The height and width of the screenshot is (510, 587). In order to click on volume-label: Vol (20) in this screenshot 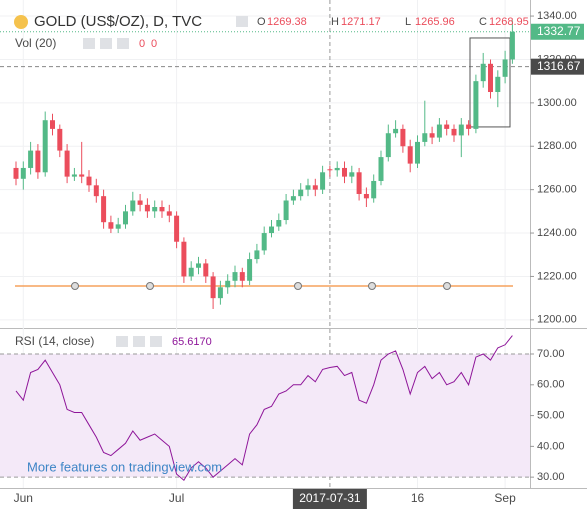, I will do `click(35, 43)`.